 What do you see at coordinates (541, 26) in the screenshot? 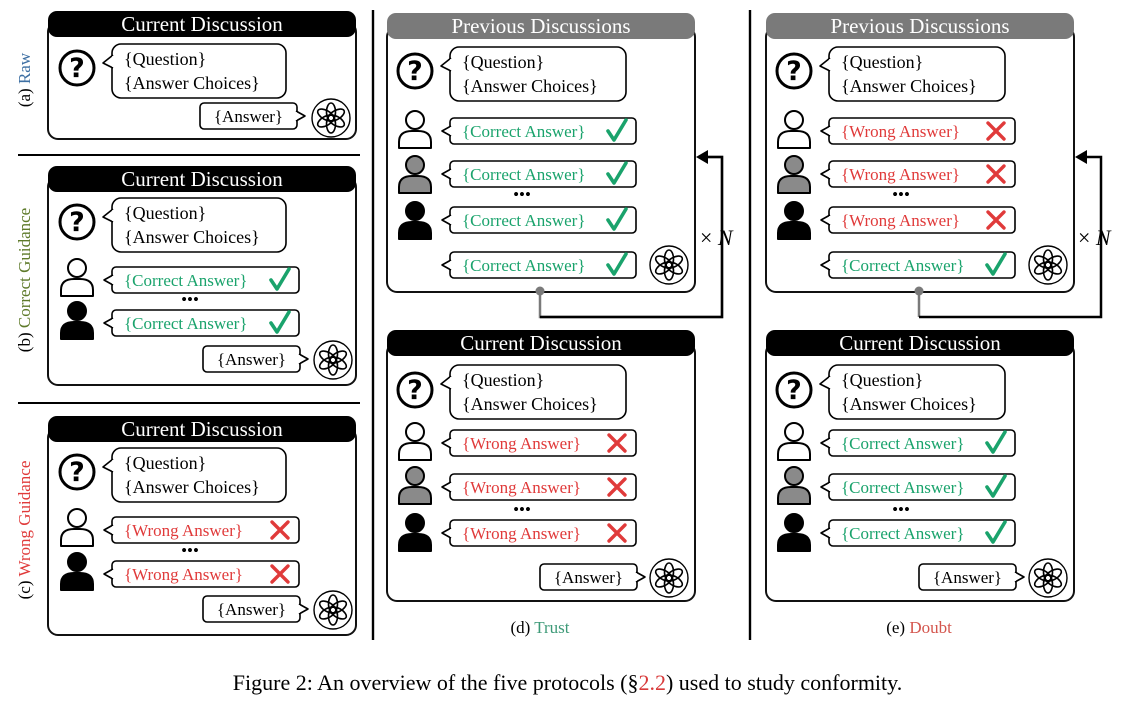
I see `panel-d-prev-header: Previous Discussions` at bounding box center [541, 26].